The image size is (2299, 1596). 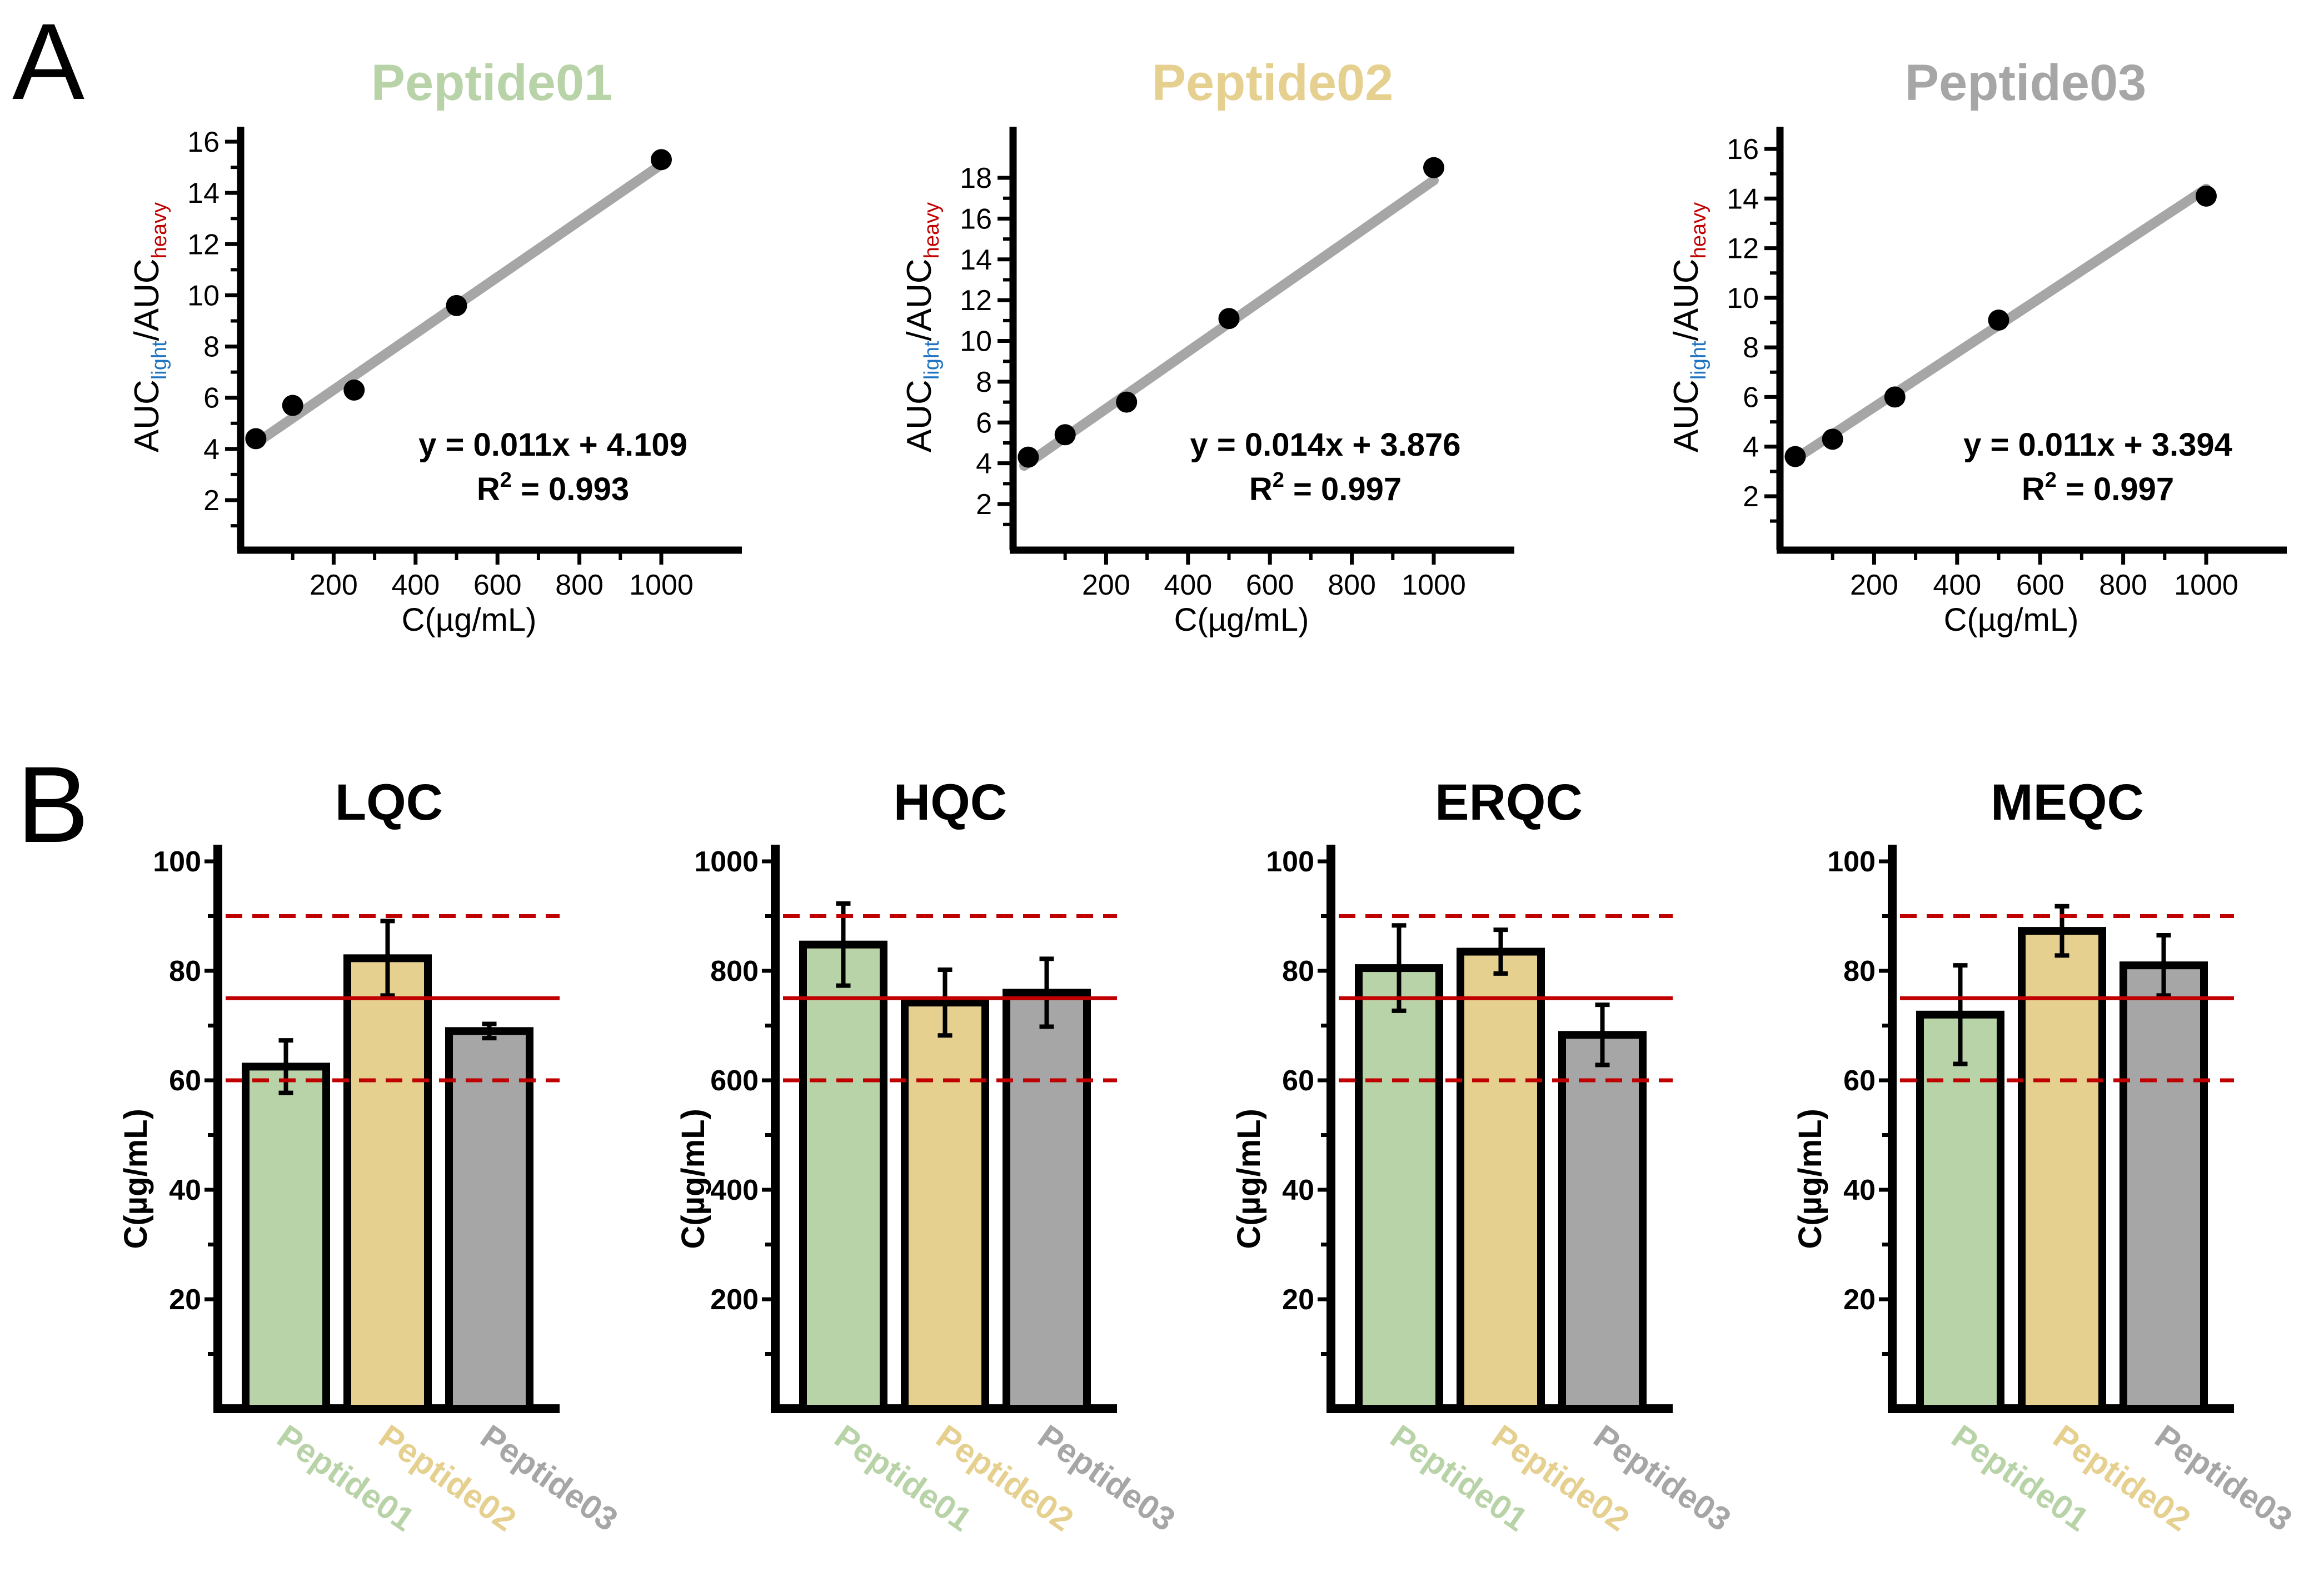 I want to click on r-squared: R2 = 0.993, so click(x=553, y=488).